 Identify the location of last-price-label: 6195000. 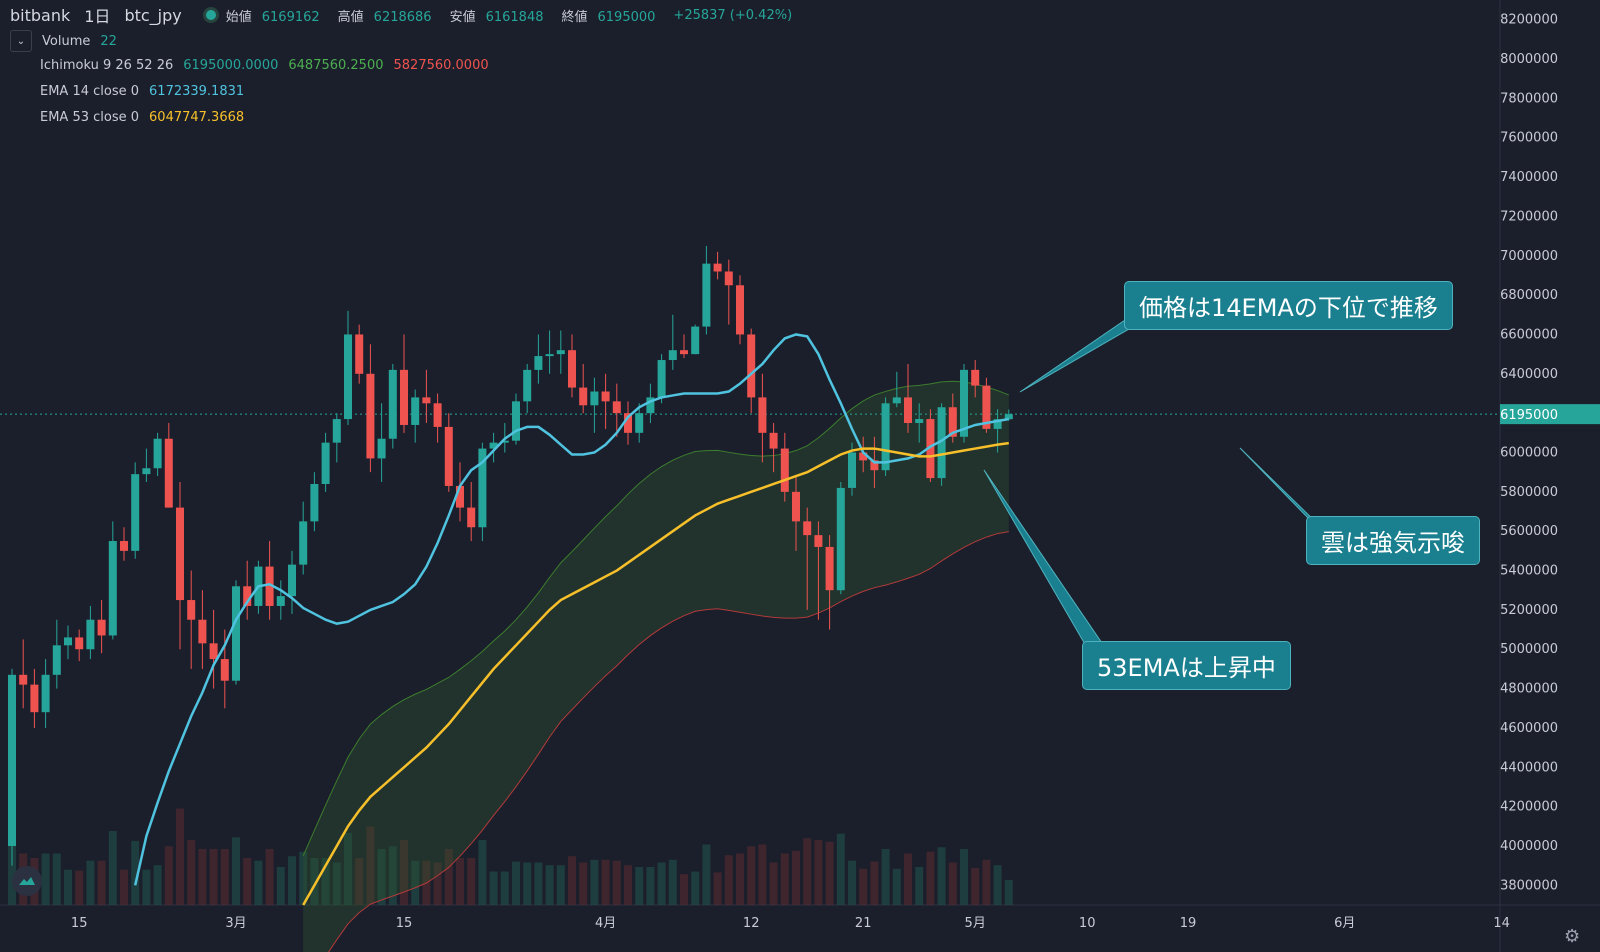
(1529, 415).